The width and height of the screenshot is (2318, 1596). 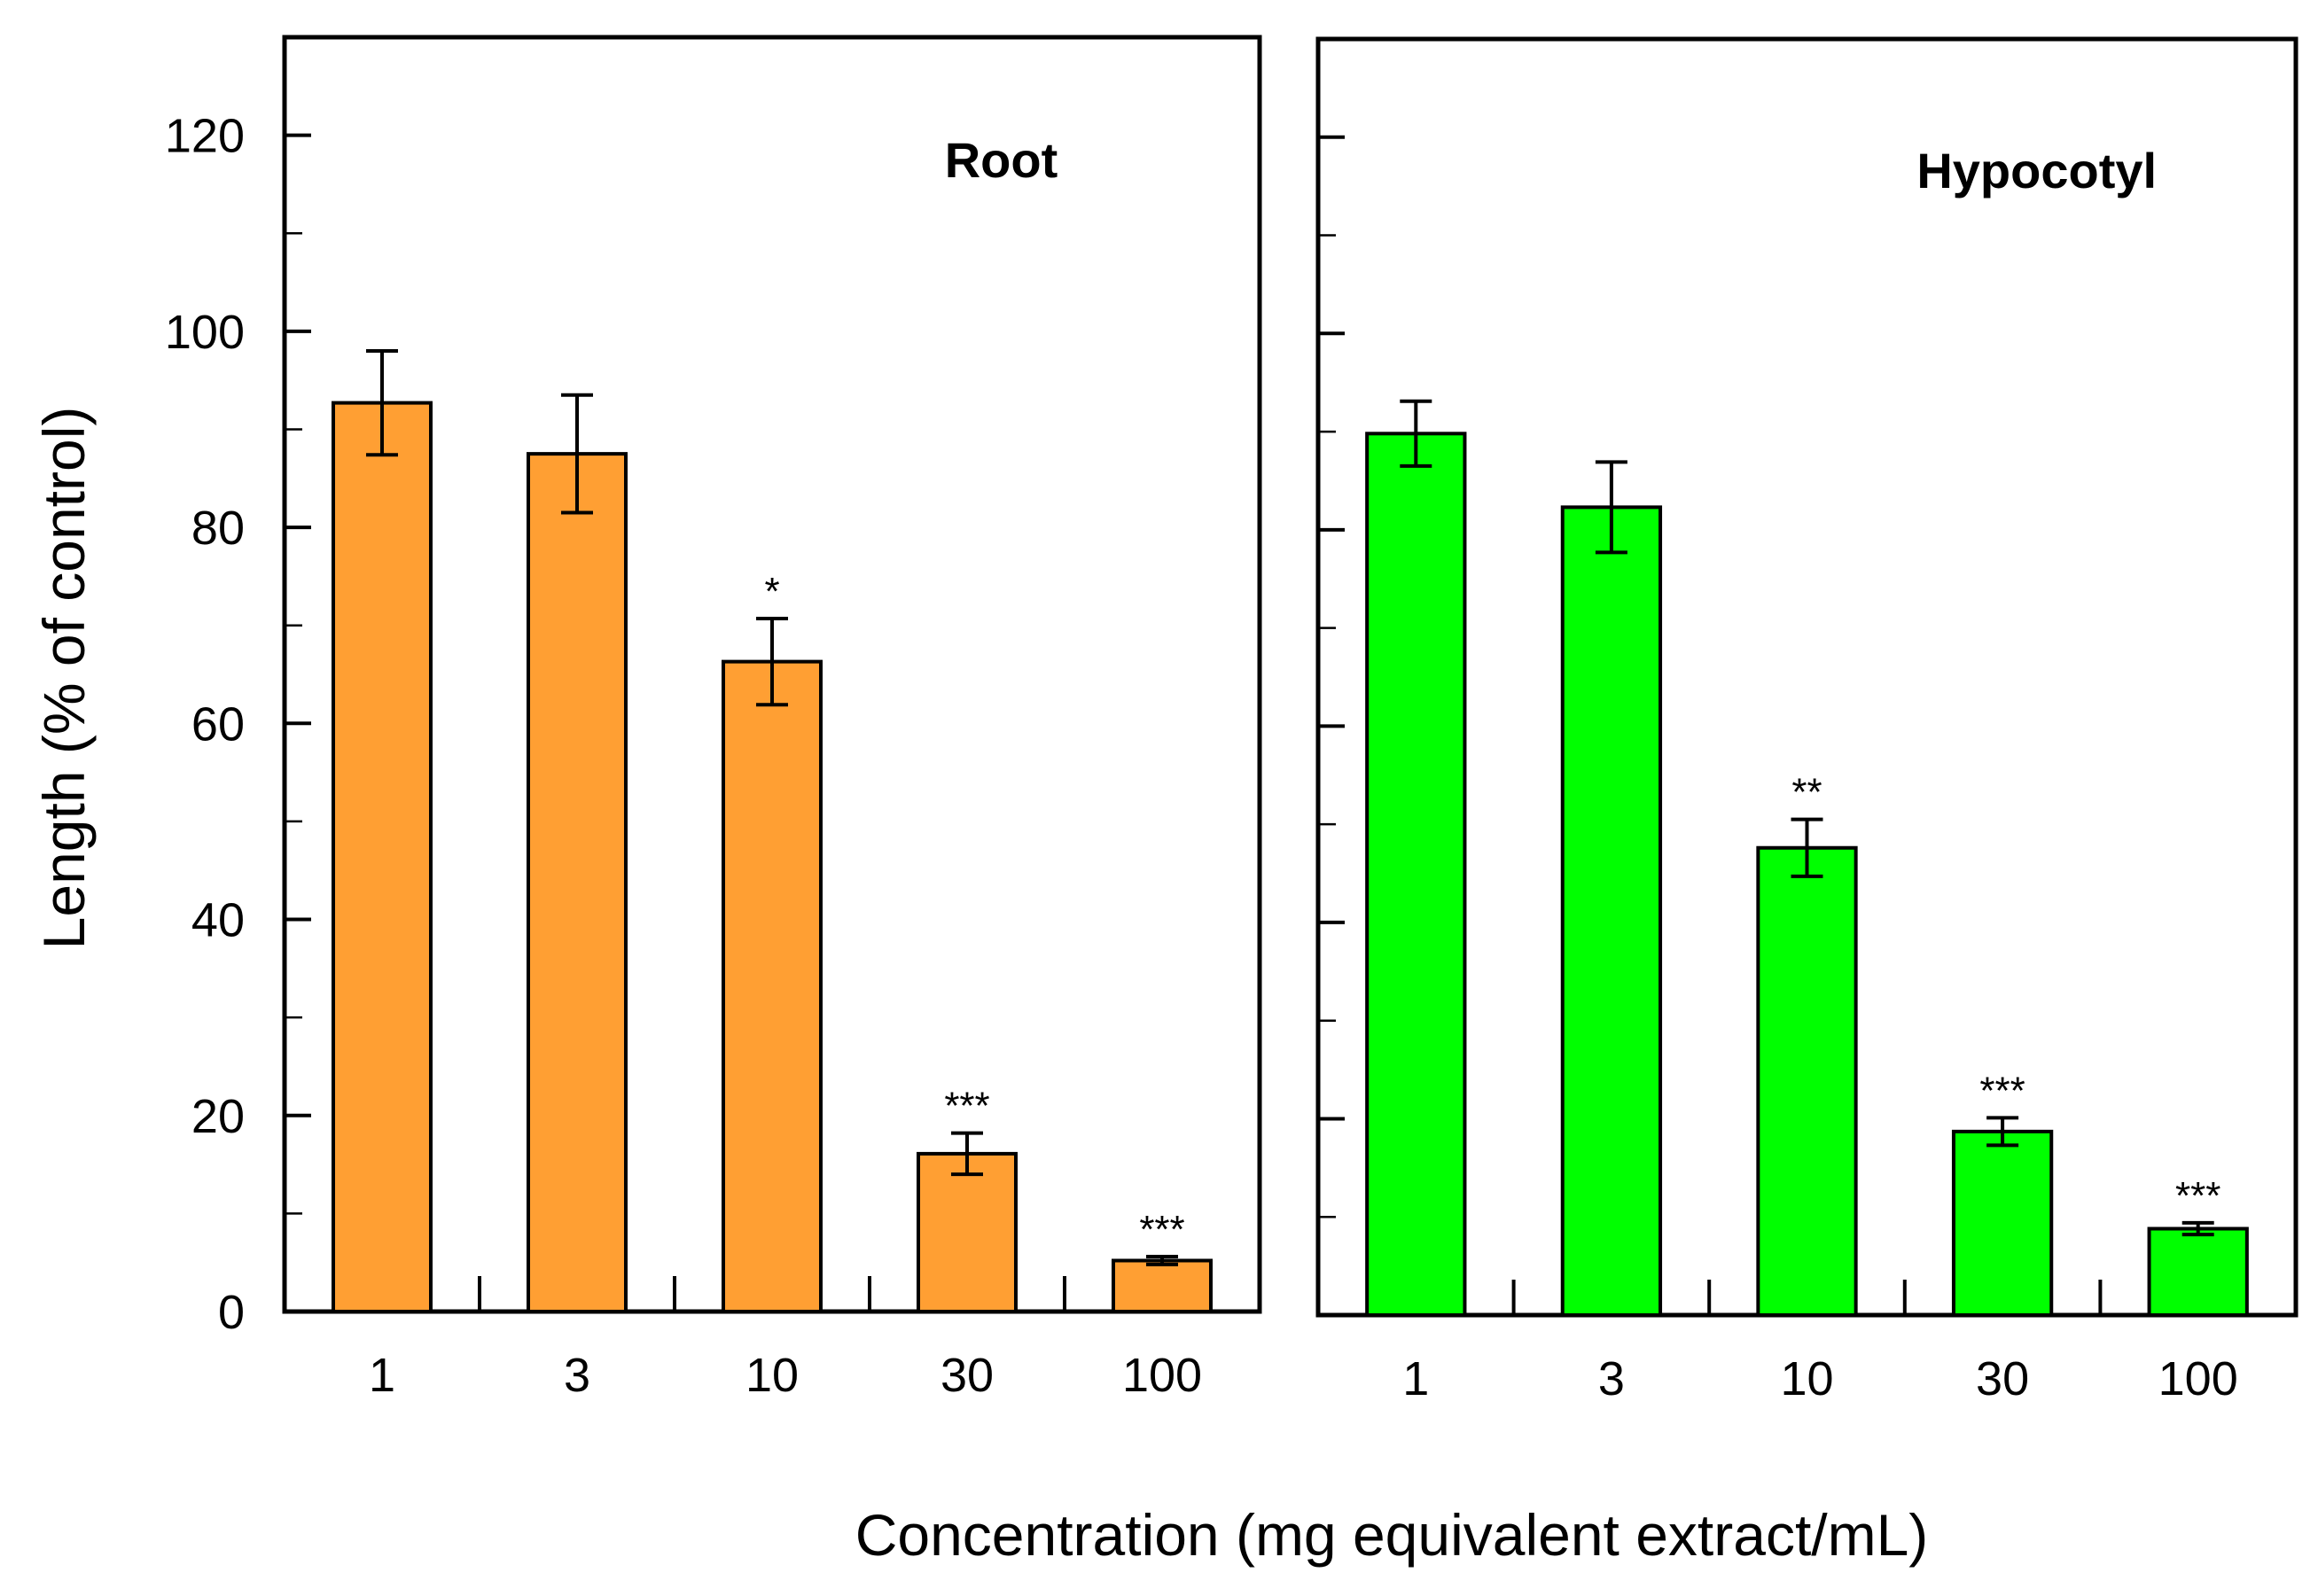 I want to click on y-tick-label: 100, so click(x=205, y=333).